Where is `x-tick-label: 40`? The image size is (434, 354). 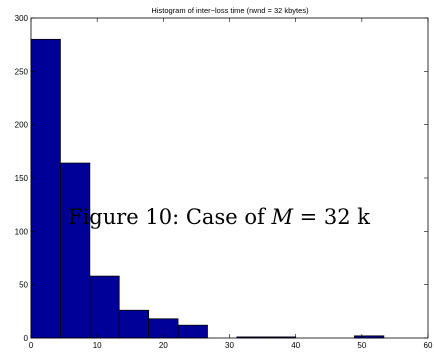 x-tick-label: 40 is located at coordinates (295, 345).